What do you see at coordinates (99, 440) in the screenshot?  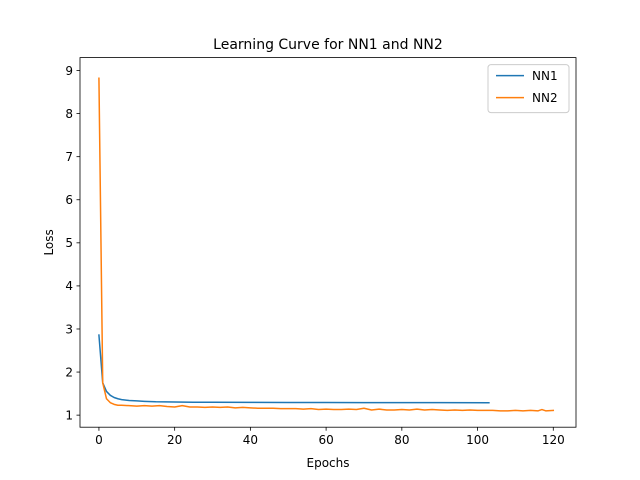 I see `x-tick-label: 0` at bounding box center [99, 440].